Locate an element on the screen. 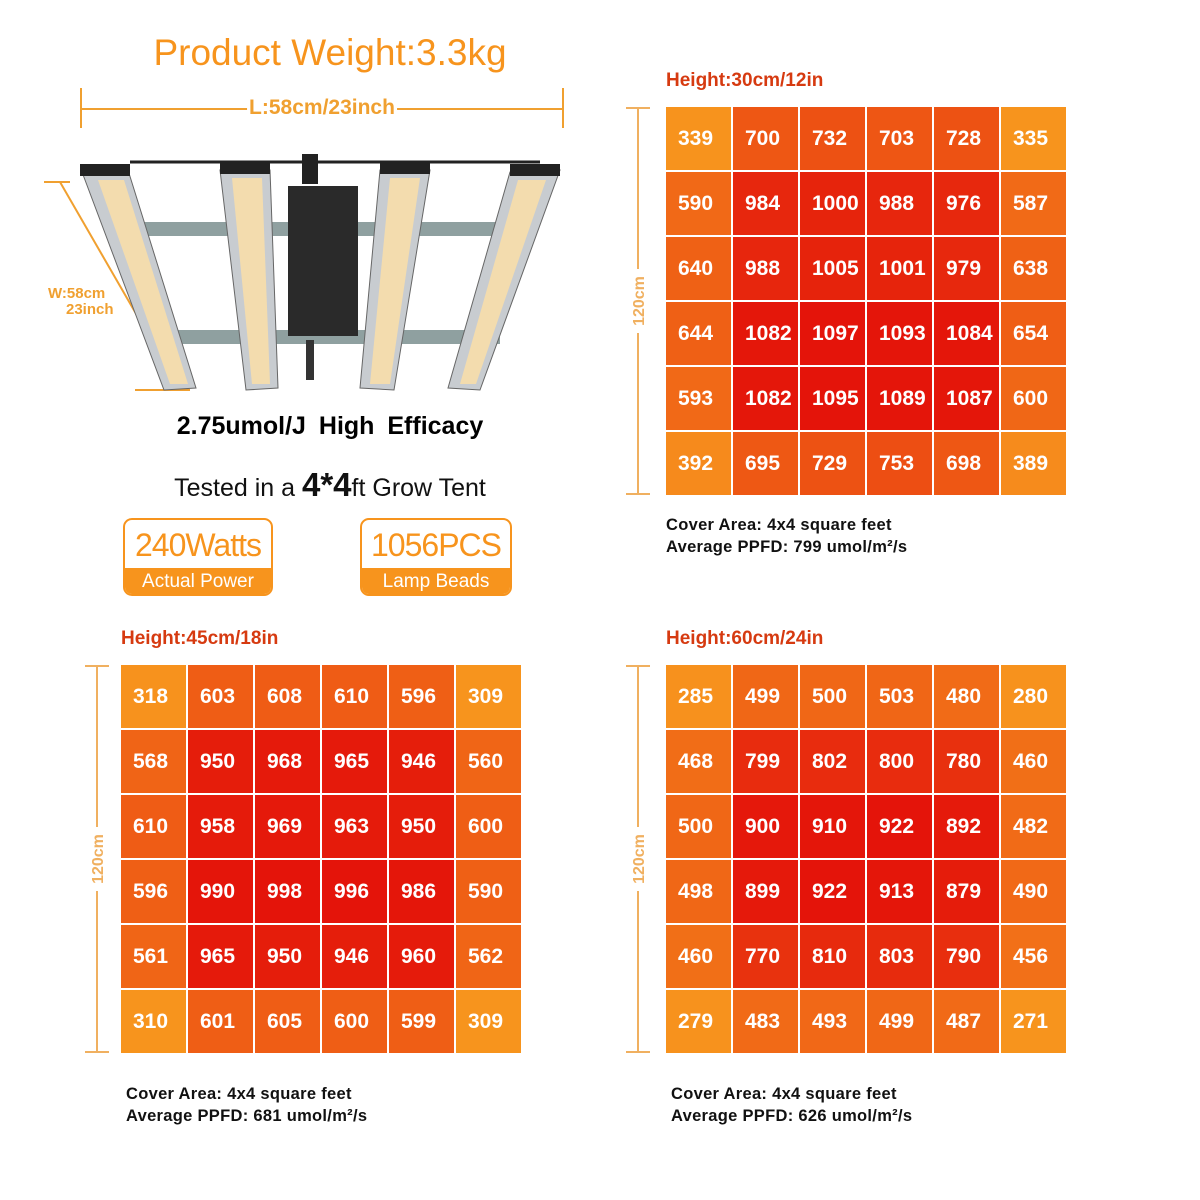 The height and width of the screenshot is (1200, 1200). heatmap-cell: 638 is located at coordinates (1033, 268).